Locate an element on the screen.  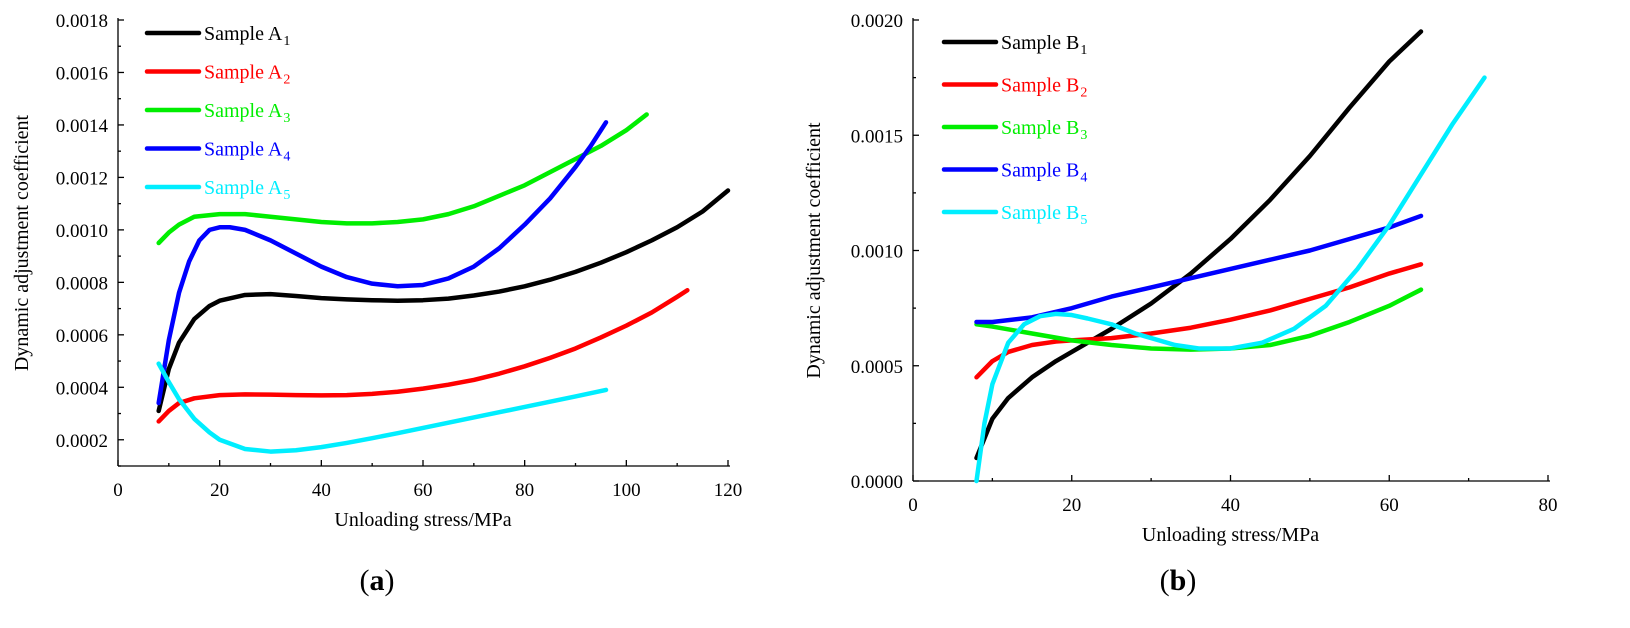
legend-label: Sample A5 is located at coordinates (247, 190).